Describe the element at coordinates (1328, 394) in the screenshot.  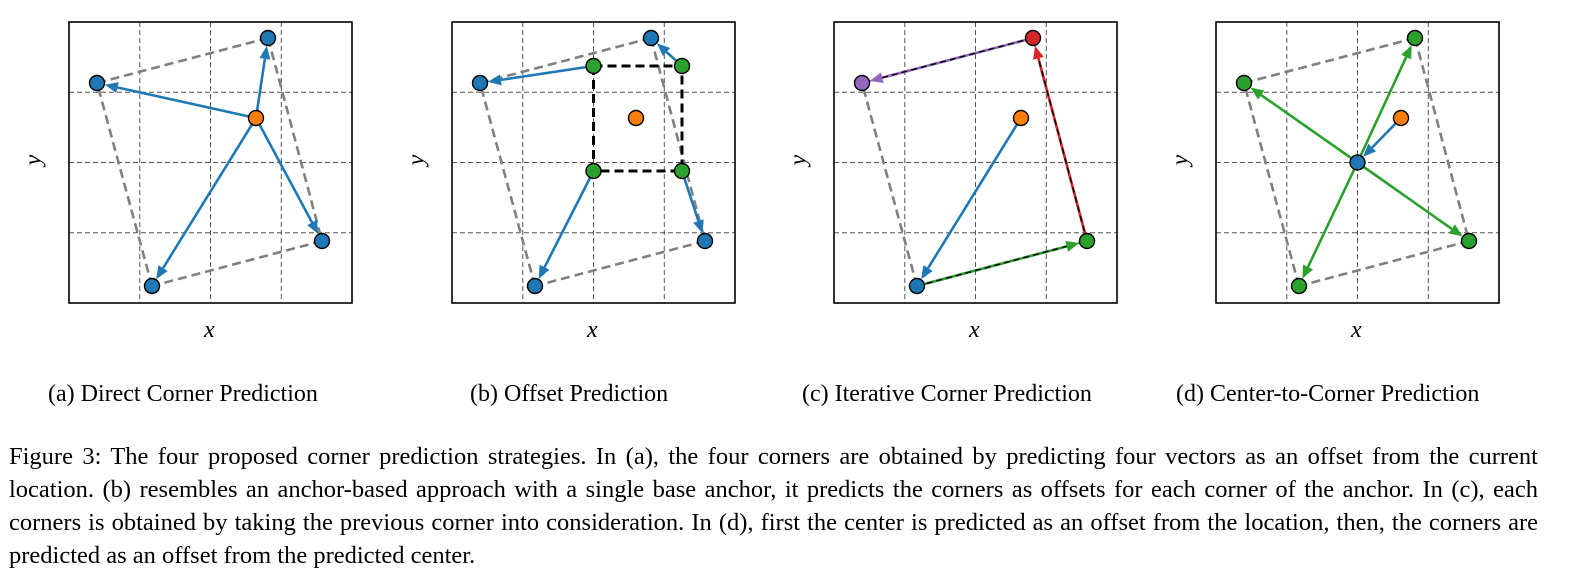
I see `subcaption-d: (d) Center-to-Corner Prediction` at that location.